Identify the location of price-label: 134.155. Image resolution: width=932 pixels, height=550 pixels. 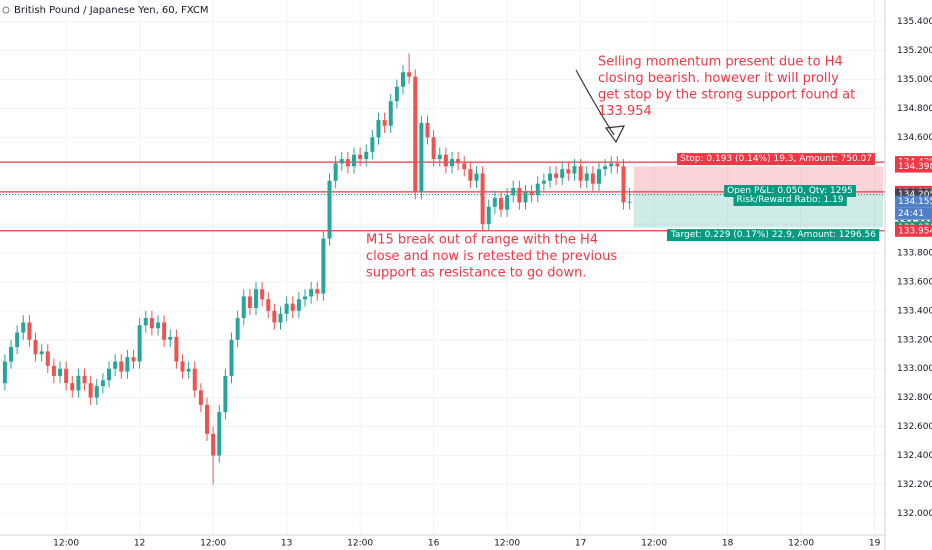
(915, 202).